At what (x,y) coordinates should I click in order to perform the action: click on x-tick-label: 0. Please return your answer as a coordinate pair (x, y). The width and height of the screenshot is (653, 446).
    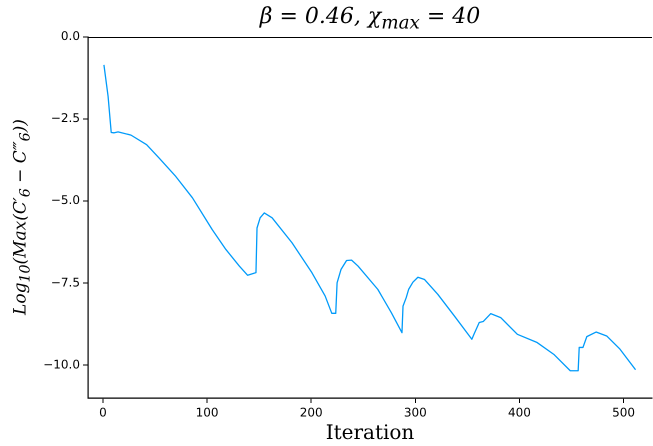
    Looking at the image, I should click on (103, 412).